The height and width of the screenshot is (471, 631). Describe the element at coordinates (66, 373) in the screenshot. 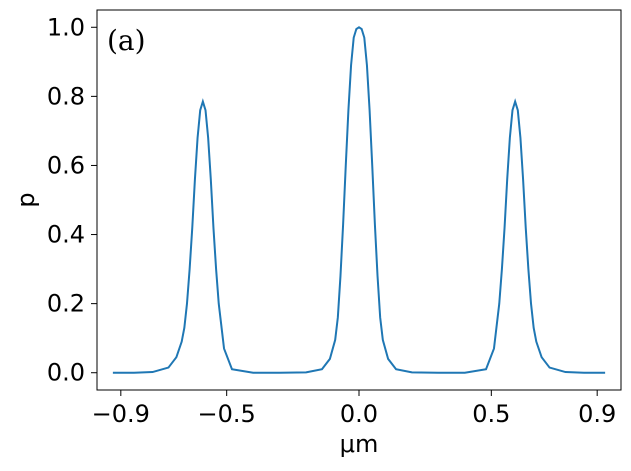

I see `y-tick-label: 0.0` at that location.